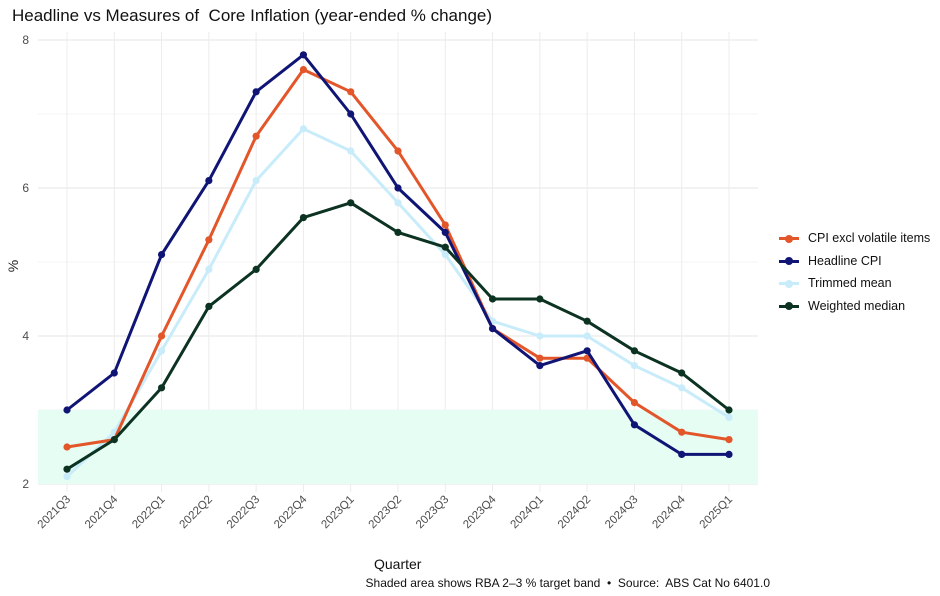  What do you see at coordinates (857, 305) in the screenshot?
I see `legend-label: Weighted median` at bounding box center [857, 305].